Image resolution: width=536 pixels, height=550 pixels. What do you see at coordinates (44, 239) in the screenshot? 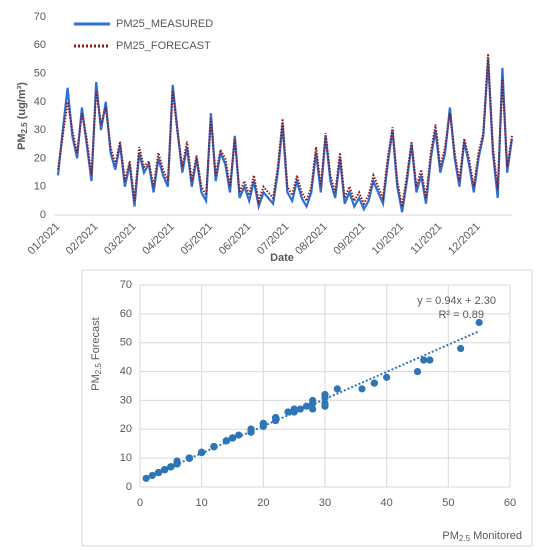
I see `x-tick-label: 01/2021` at bounding box center [44, 239].